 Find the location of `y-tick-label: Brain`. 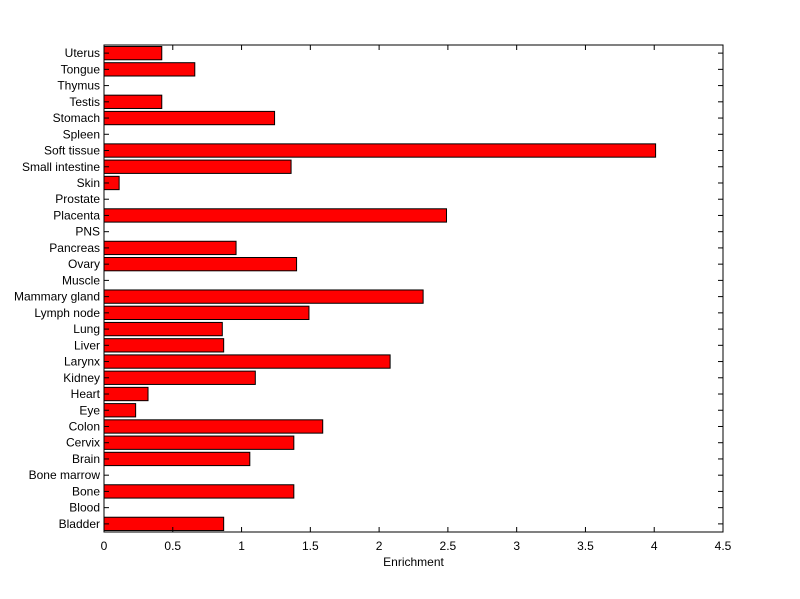

y-tick-label: Brain is located at coordinates (86, 459).